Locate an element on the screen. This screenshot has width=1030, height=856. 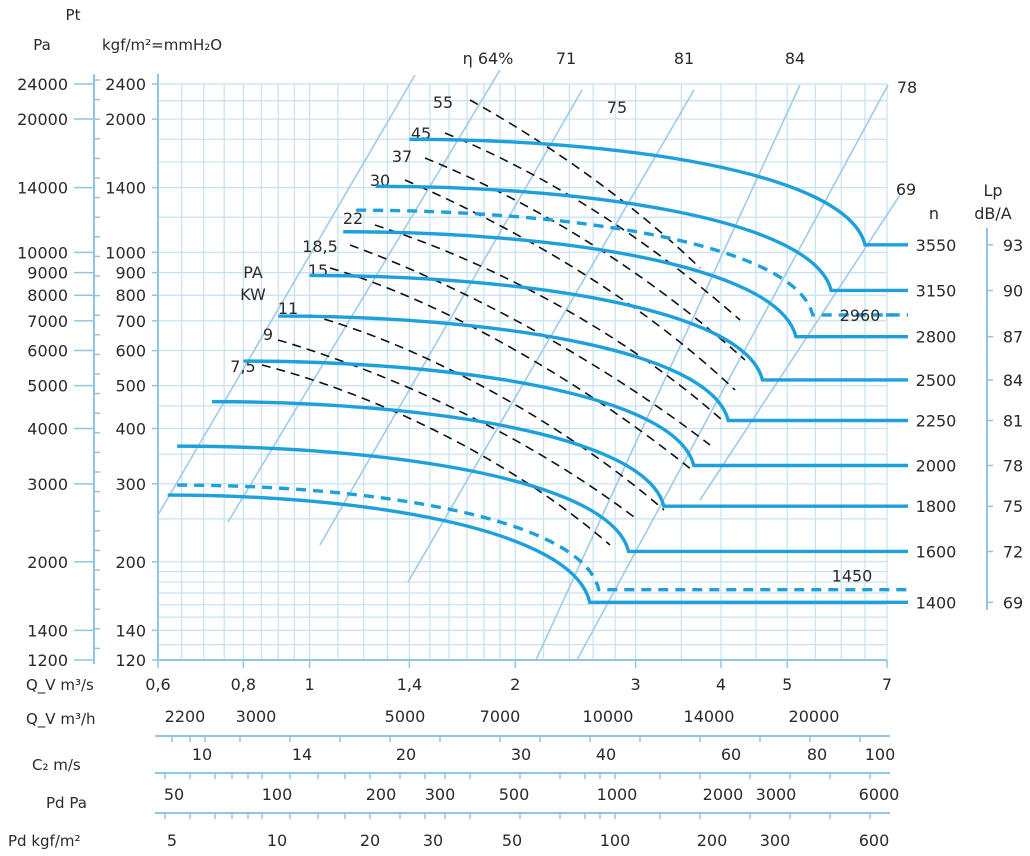
y-tick-label-pa: 10000 is located at coordinates (42, 252).